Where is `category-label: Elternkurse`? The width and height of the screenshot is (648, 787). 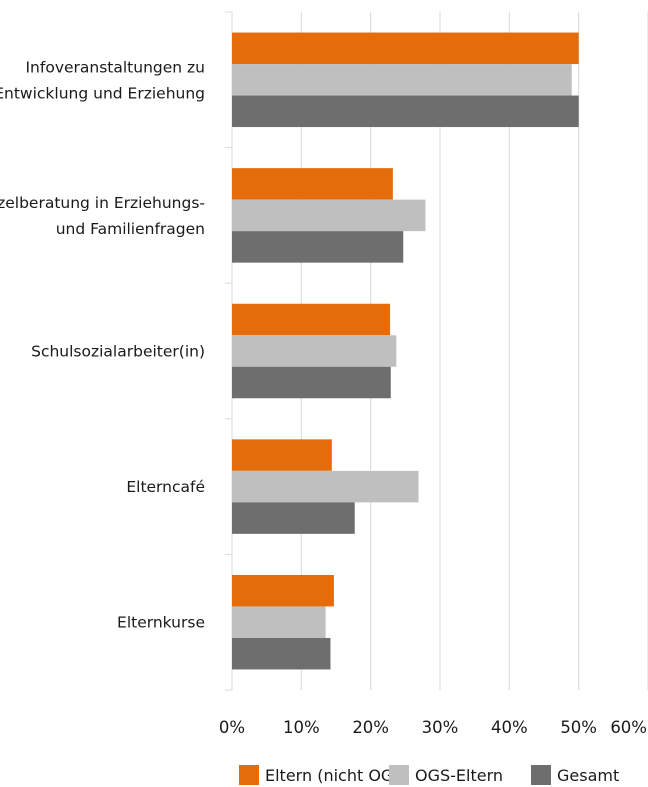 category-label: Elternkurse is located at coordinates (161, 623).